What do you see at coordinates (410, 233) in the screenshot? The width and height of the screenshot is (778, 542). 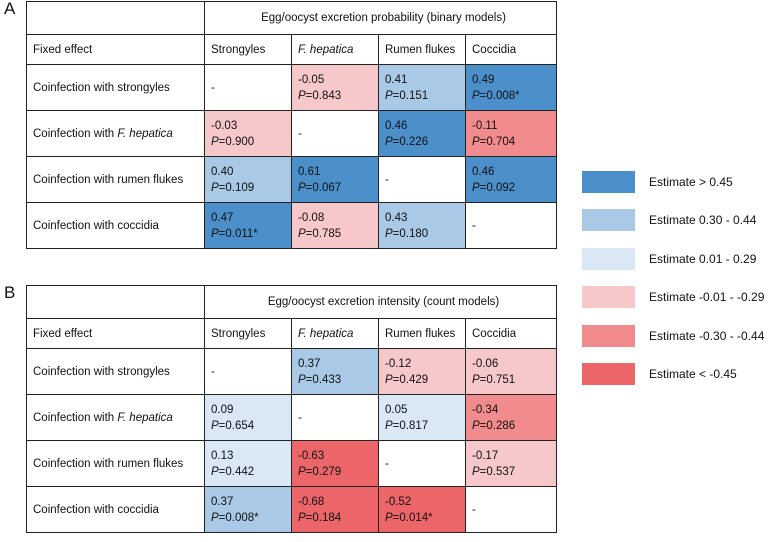 I see `p-value-text: =0.180` at bounding box center [410, 233].